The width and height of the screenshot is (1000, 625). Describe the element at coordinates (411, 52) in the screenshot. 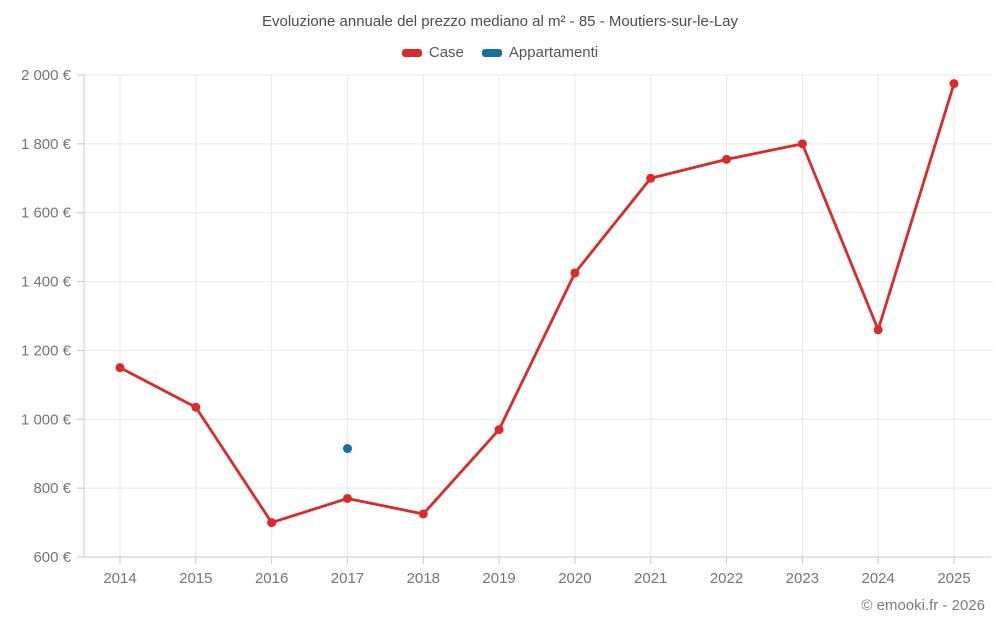

I see `case-swatch-icon` at that location.